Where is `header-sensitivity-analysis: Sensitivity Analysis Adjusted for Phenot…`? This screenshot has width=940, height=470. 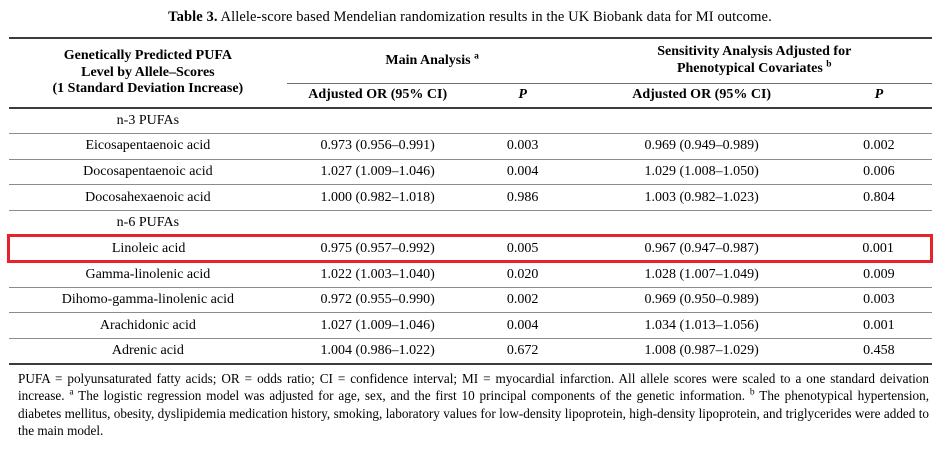
header-sensitivity-analysis: Sensitivity Analysis Adjusted for Phenot… is located at coordinates (754, 61).